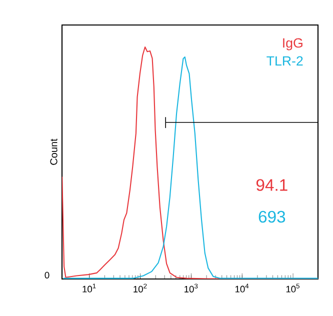  What do you see at coordinates (272, 216) in the screenshot?
I see `annotation: 693` at bounding box center [272, 216].